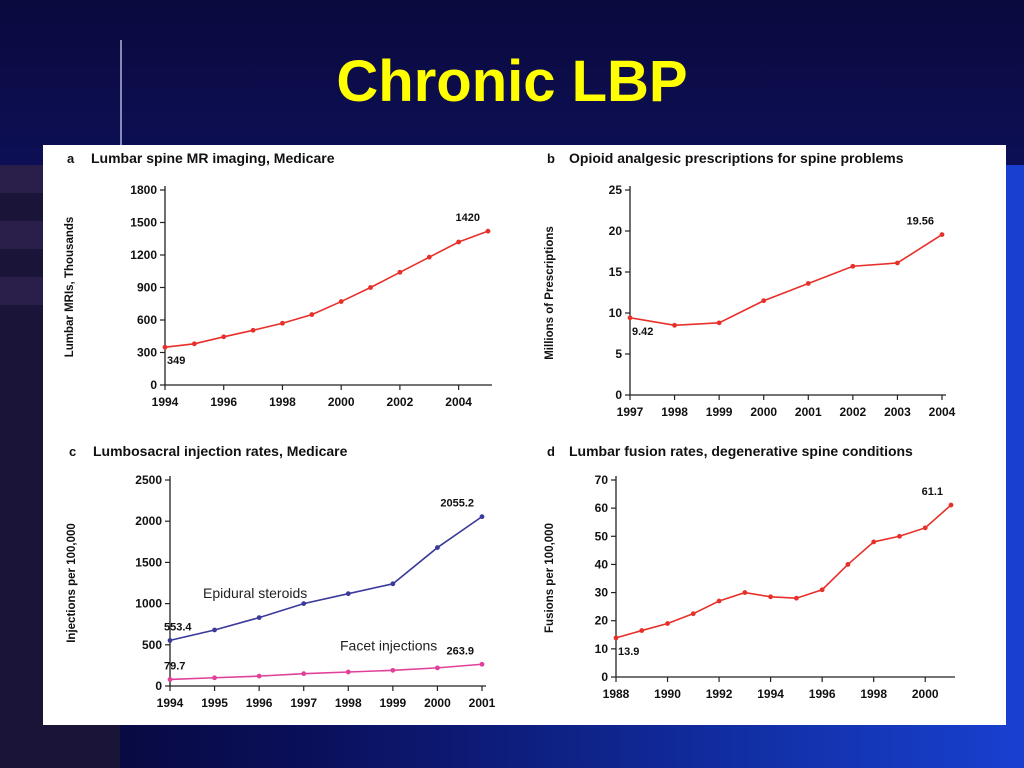  Describe the element at coordinates (148, 604) in the screenshot. I see `y-tick-label: 1000` at that location.